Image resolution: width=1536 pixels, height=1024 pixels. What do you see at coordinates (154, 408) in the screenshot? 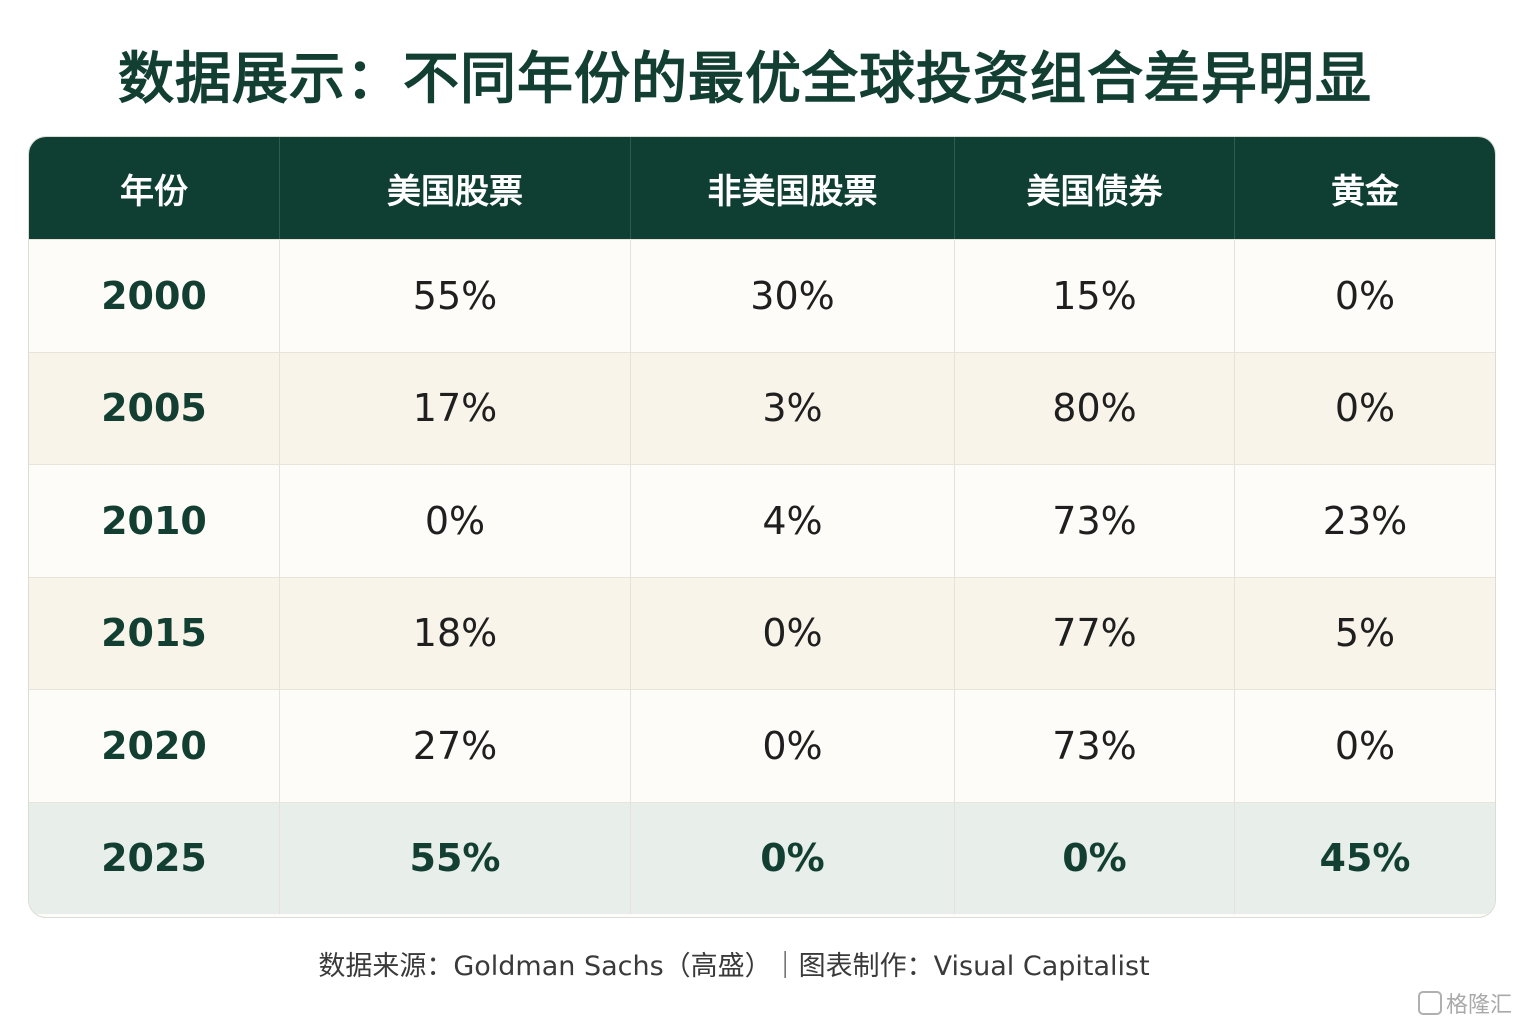
I see `year-cell: 2005` at bounding box center [154, 408].